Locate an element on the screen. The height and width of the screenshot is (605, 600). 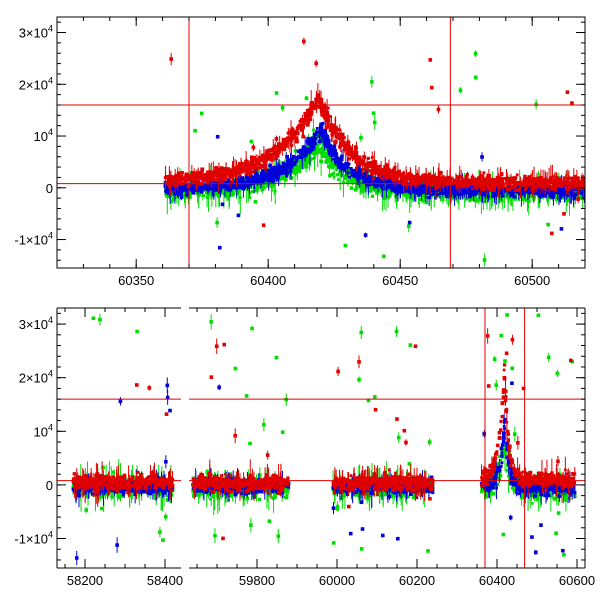
y-tick-exponent: 4 is located at coordinates (50, 132).